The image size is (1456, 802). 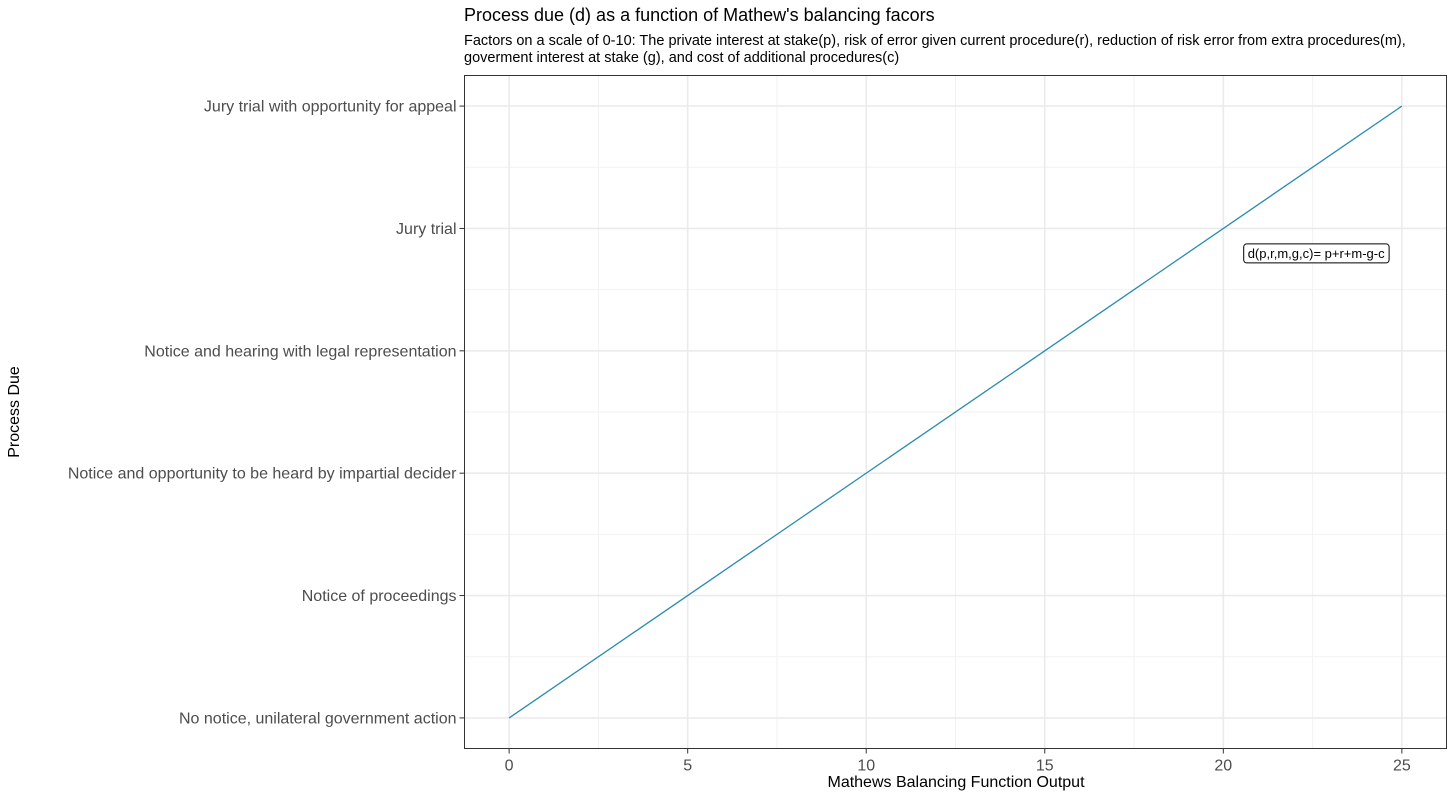 I want to click on x-tick-label: 5, so click(x=687, y=766).